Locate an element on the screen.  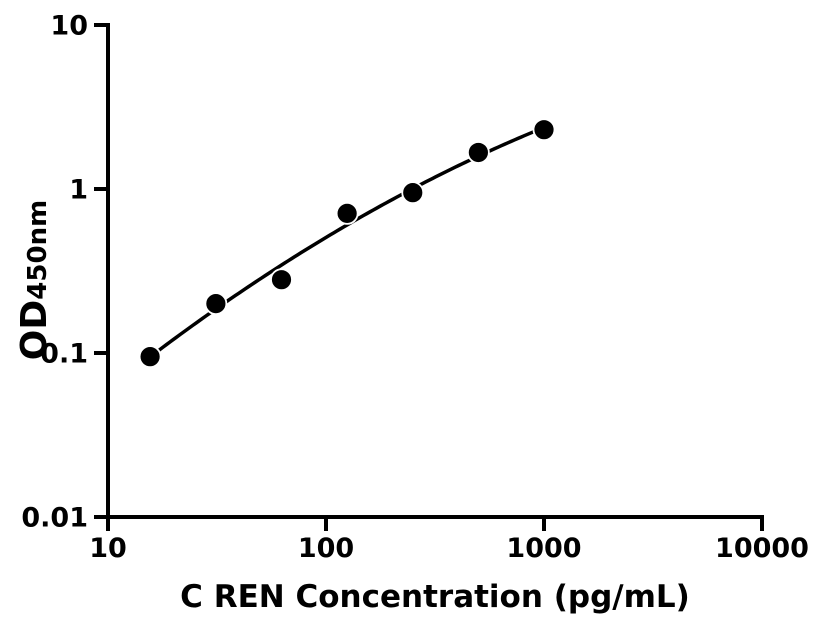
y-tick-label: 1 is located at coordinates (78, 190).